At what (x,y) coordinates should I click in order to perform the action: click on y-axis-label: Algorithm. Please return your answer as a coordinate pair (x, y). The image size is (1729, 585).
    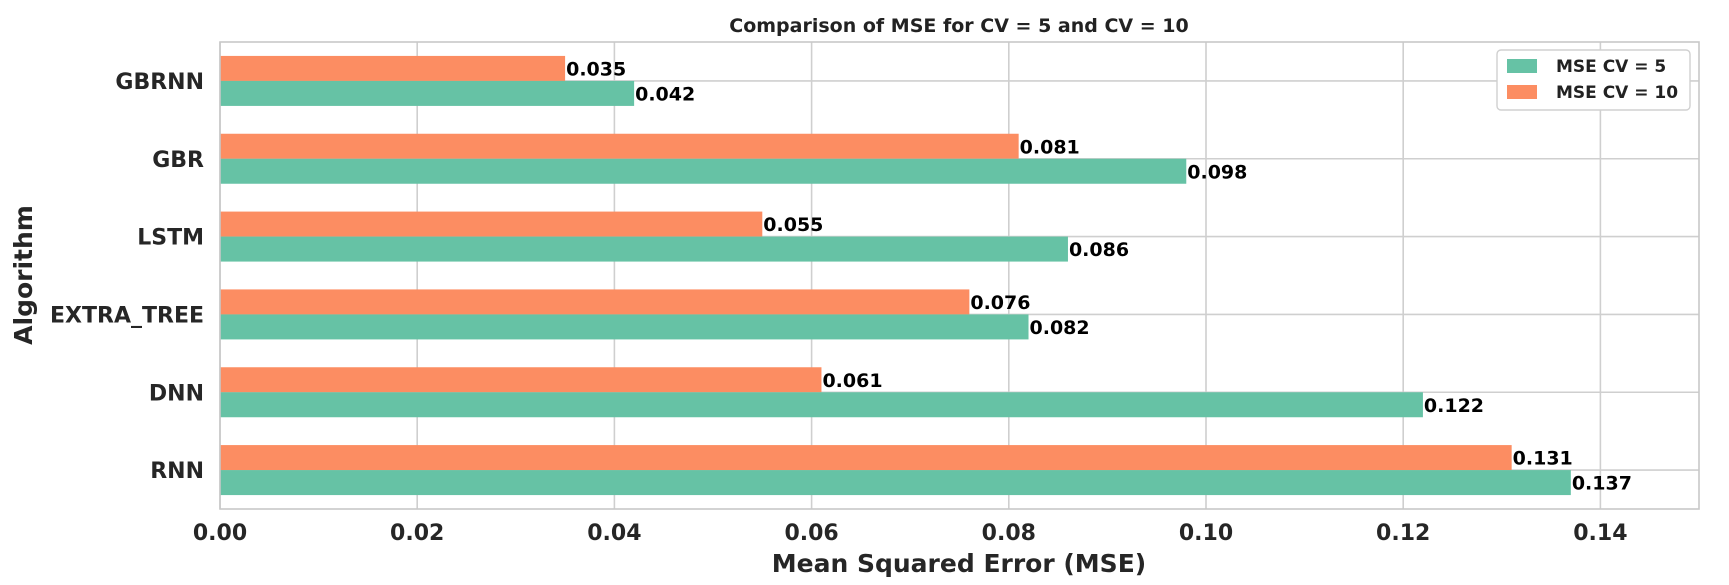
    Looking at the image, I should click on (23, 275).